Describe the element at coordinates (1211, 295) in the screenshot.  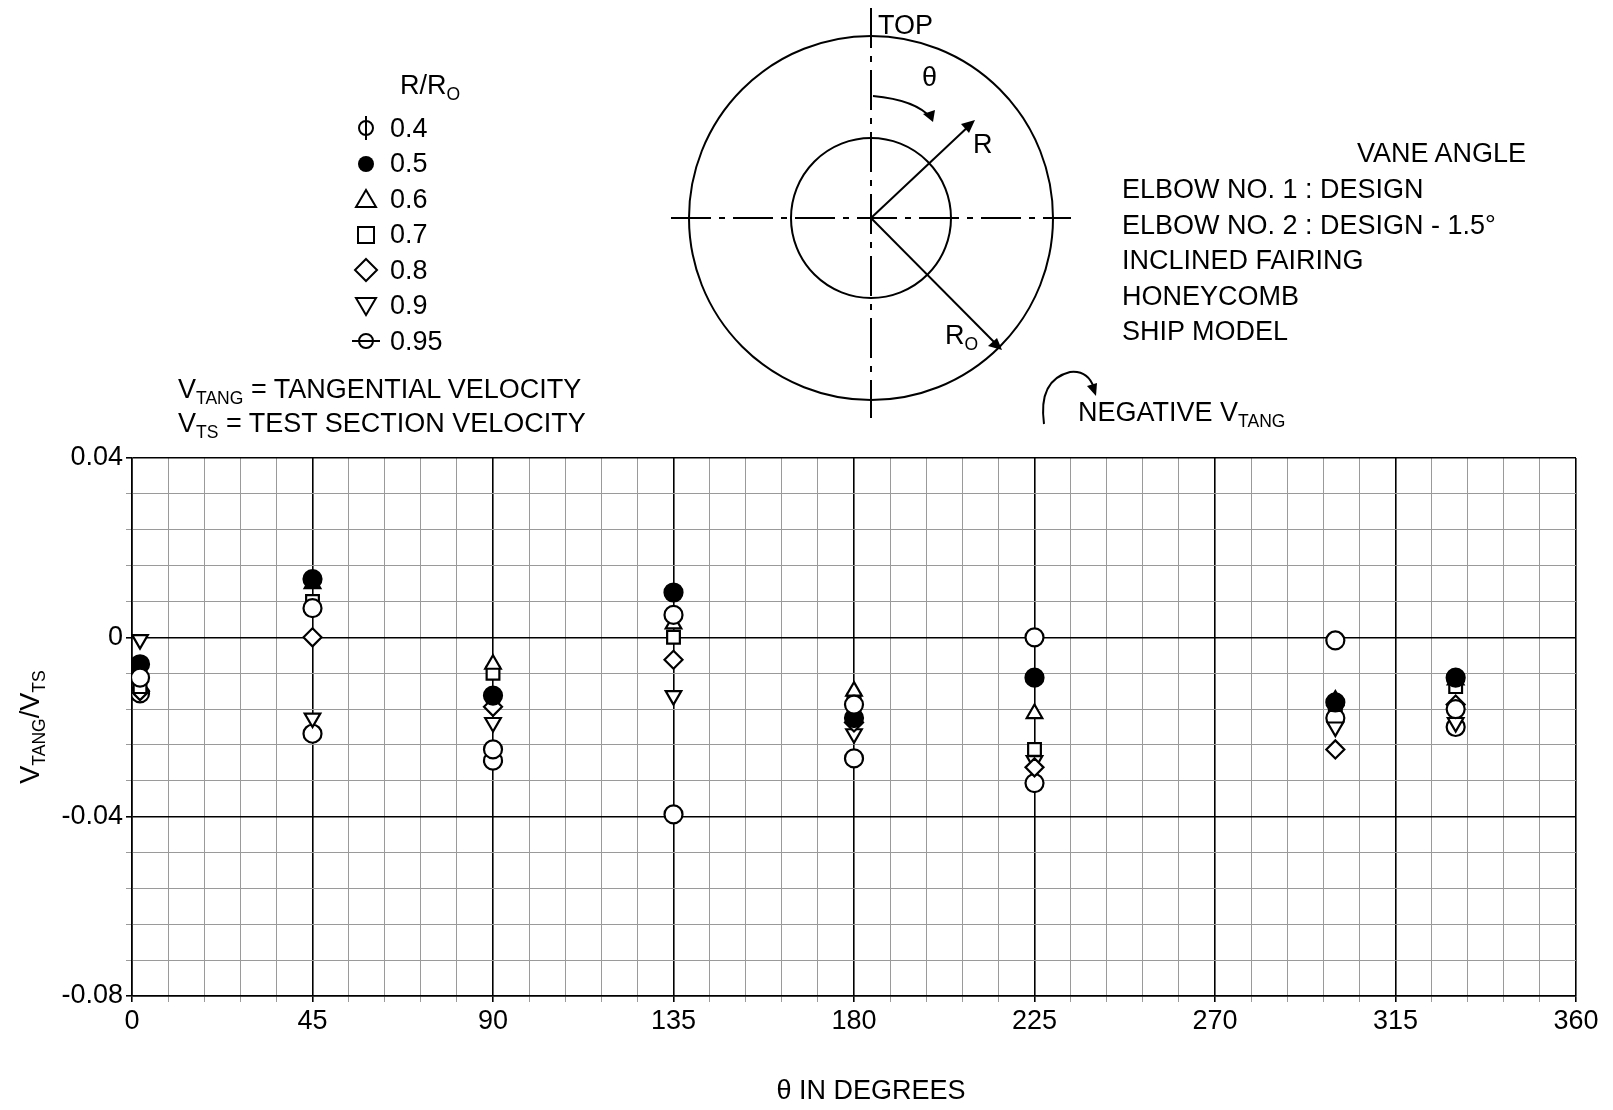
I see `text: HONEYCOMB` at that location.